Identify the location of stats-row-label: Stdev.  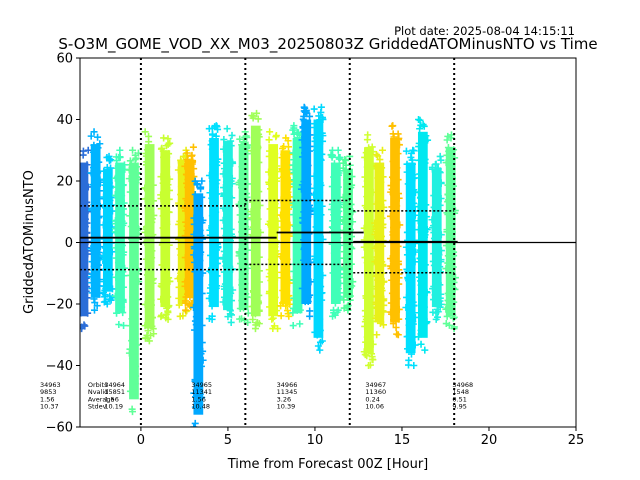
(97, 407).